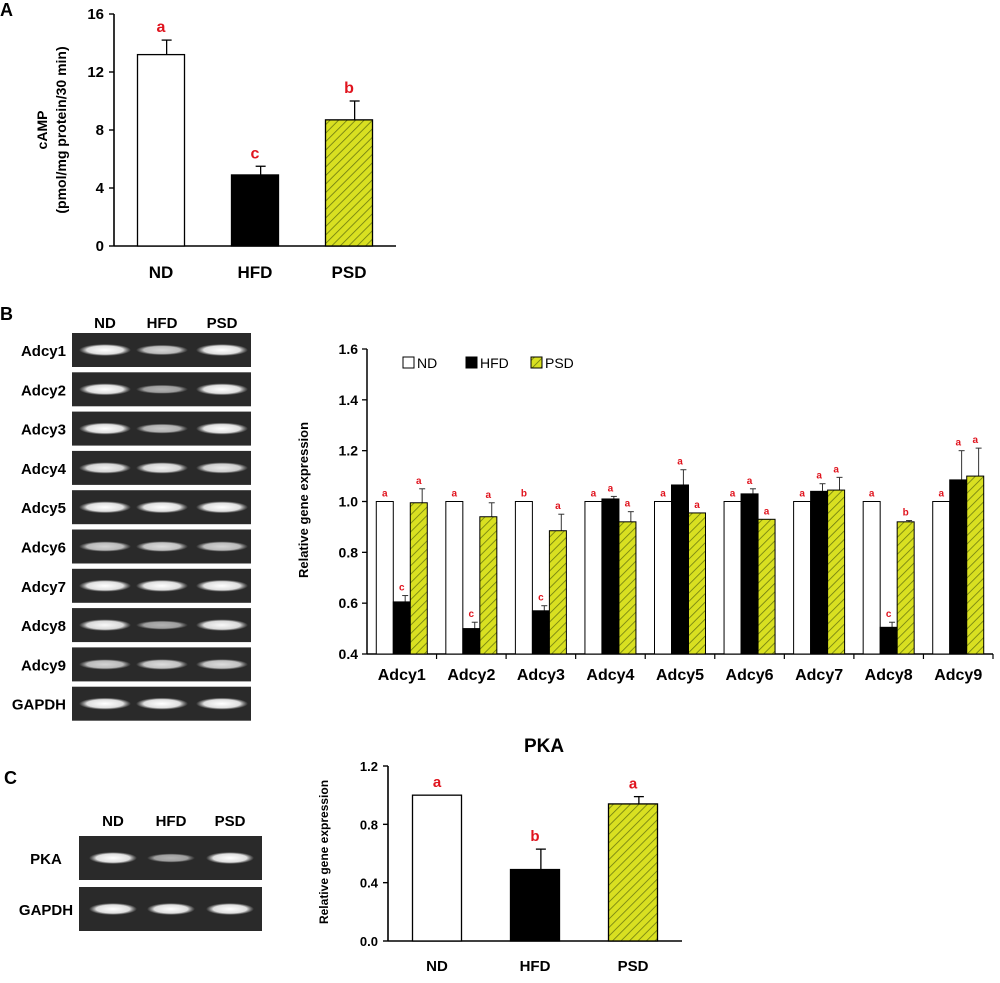 This screenshot has width=1000, height=983. I want to click on y-tick-label: 12, so click(95, 72).